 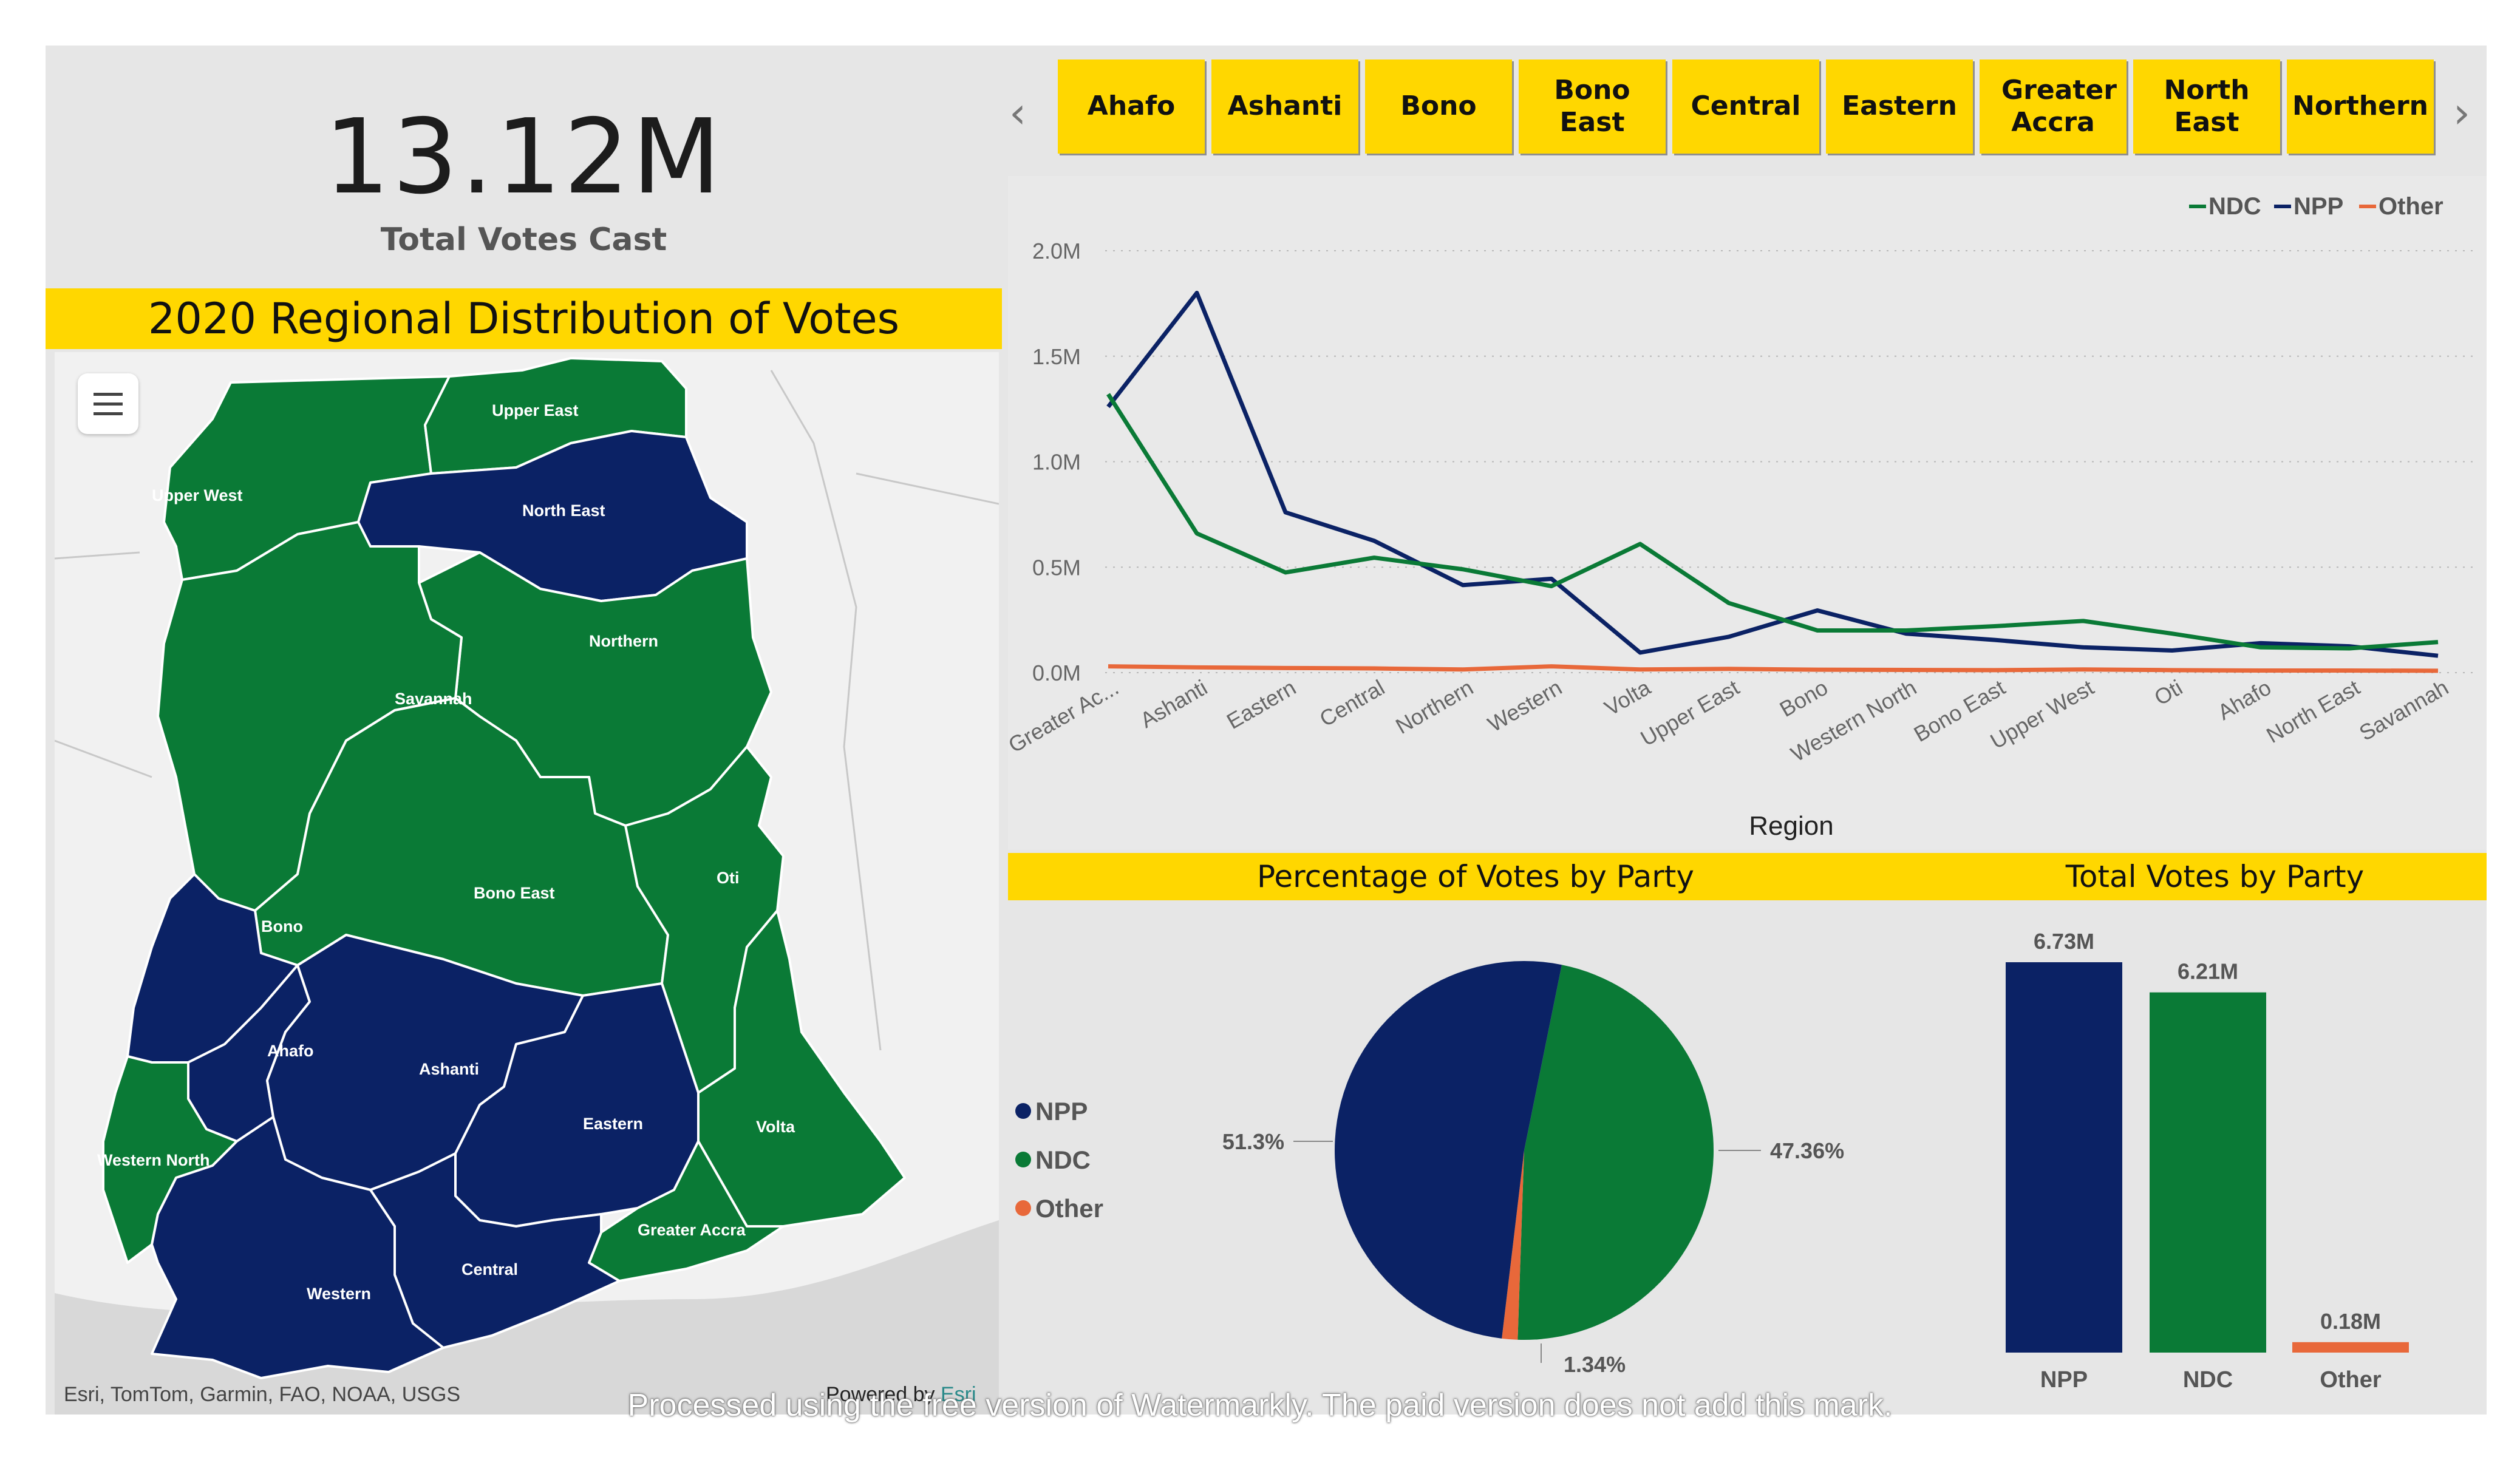 I want to click on map-label-western: Western, so click(x=339, y=1294).